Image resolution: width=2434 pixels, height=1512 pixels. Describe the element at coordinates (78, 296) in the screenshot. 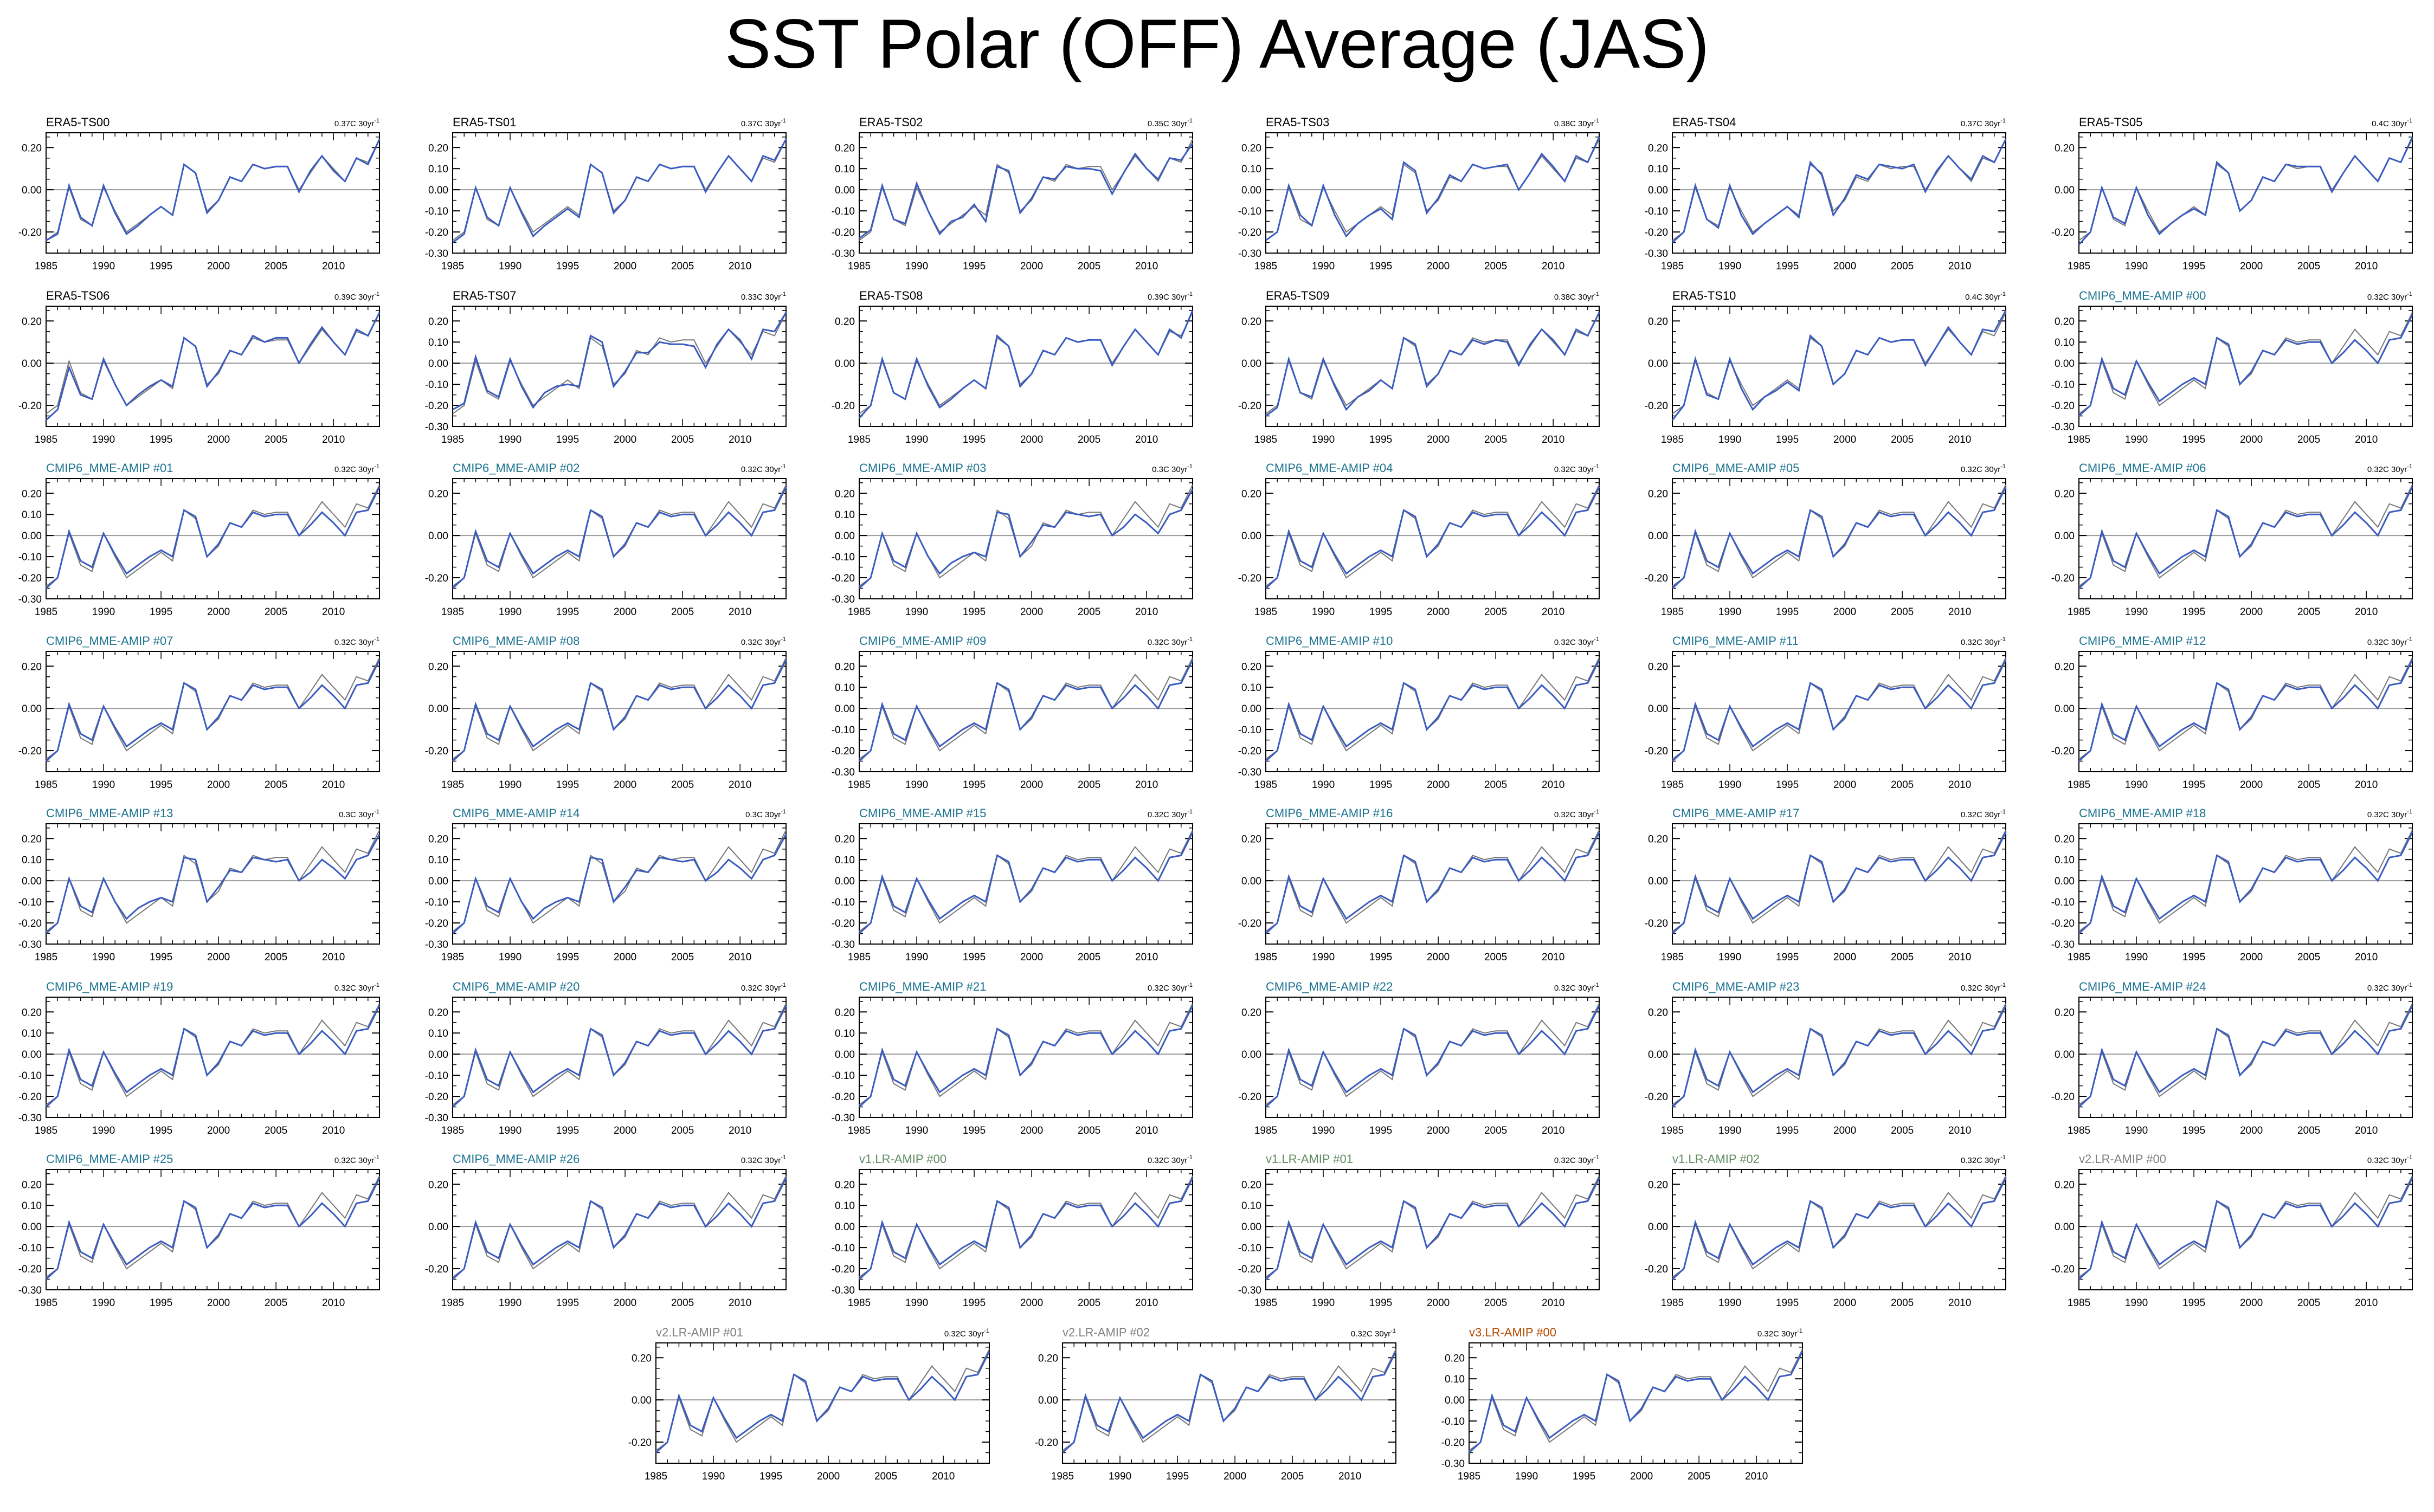

I see `panel-label: ERA5-TS06` at that location.